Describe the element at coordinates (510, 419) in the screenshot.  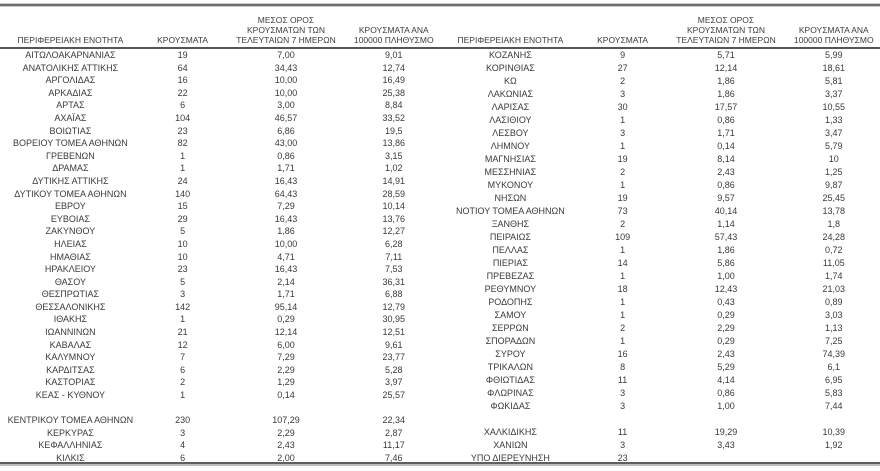
I see `region-name-cell` at that location.